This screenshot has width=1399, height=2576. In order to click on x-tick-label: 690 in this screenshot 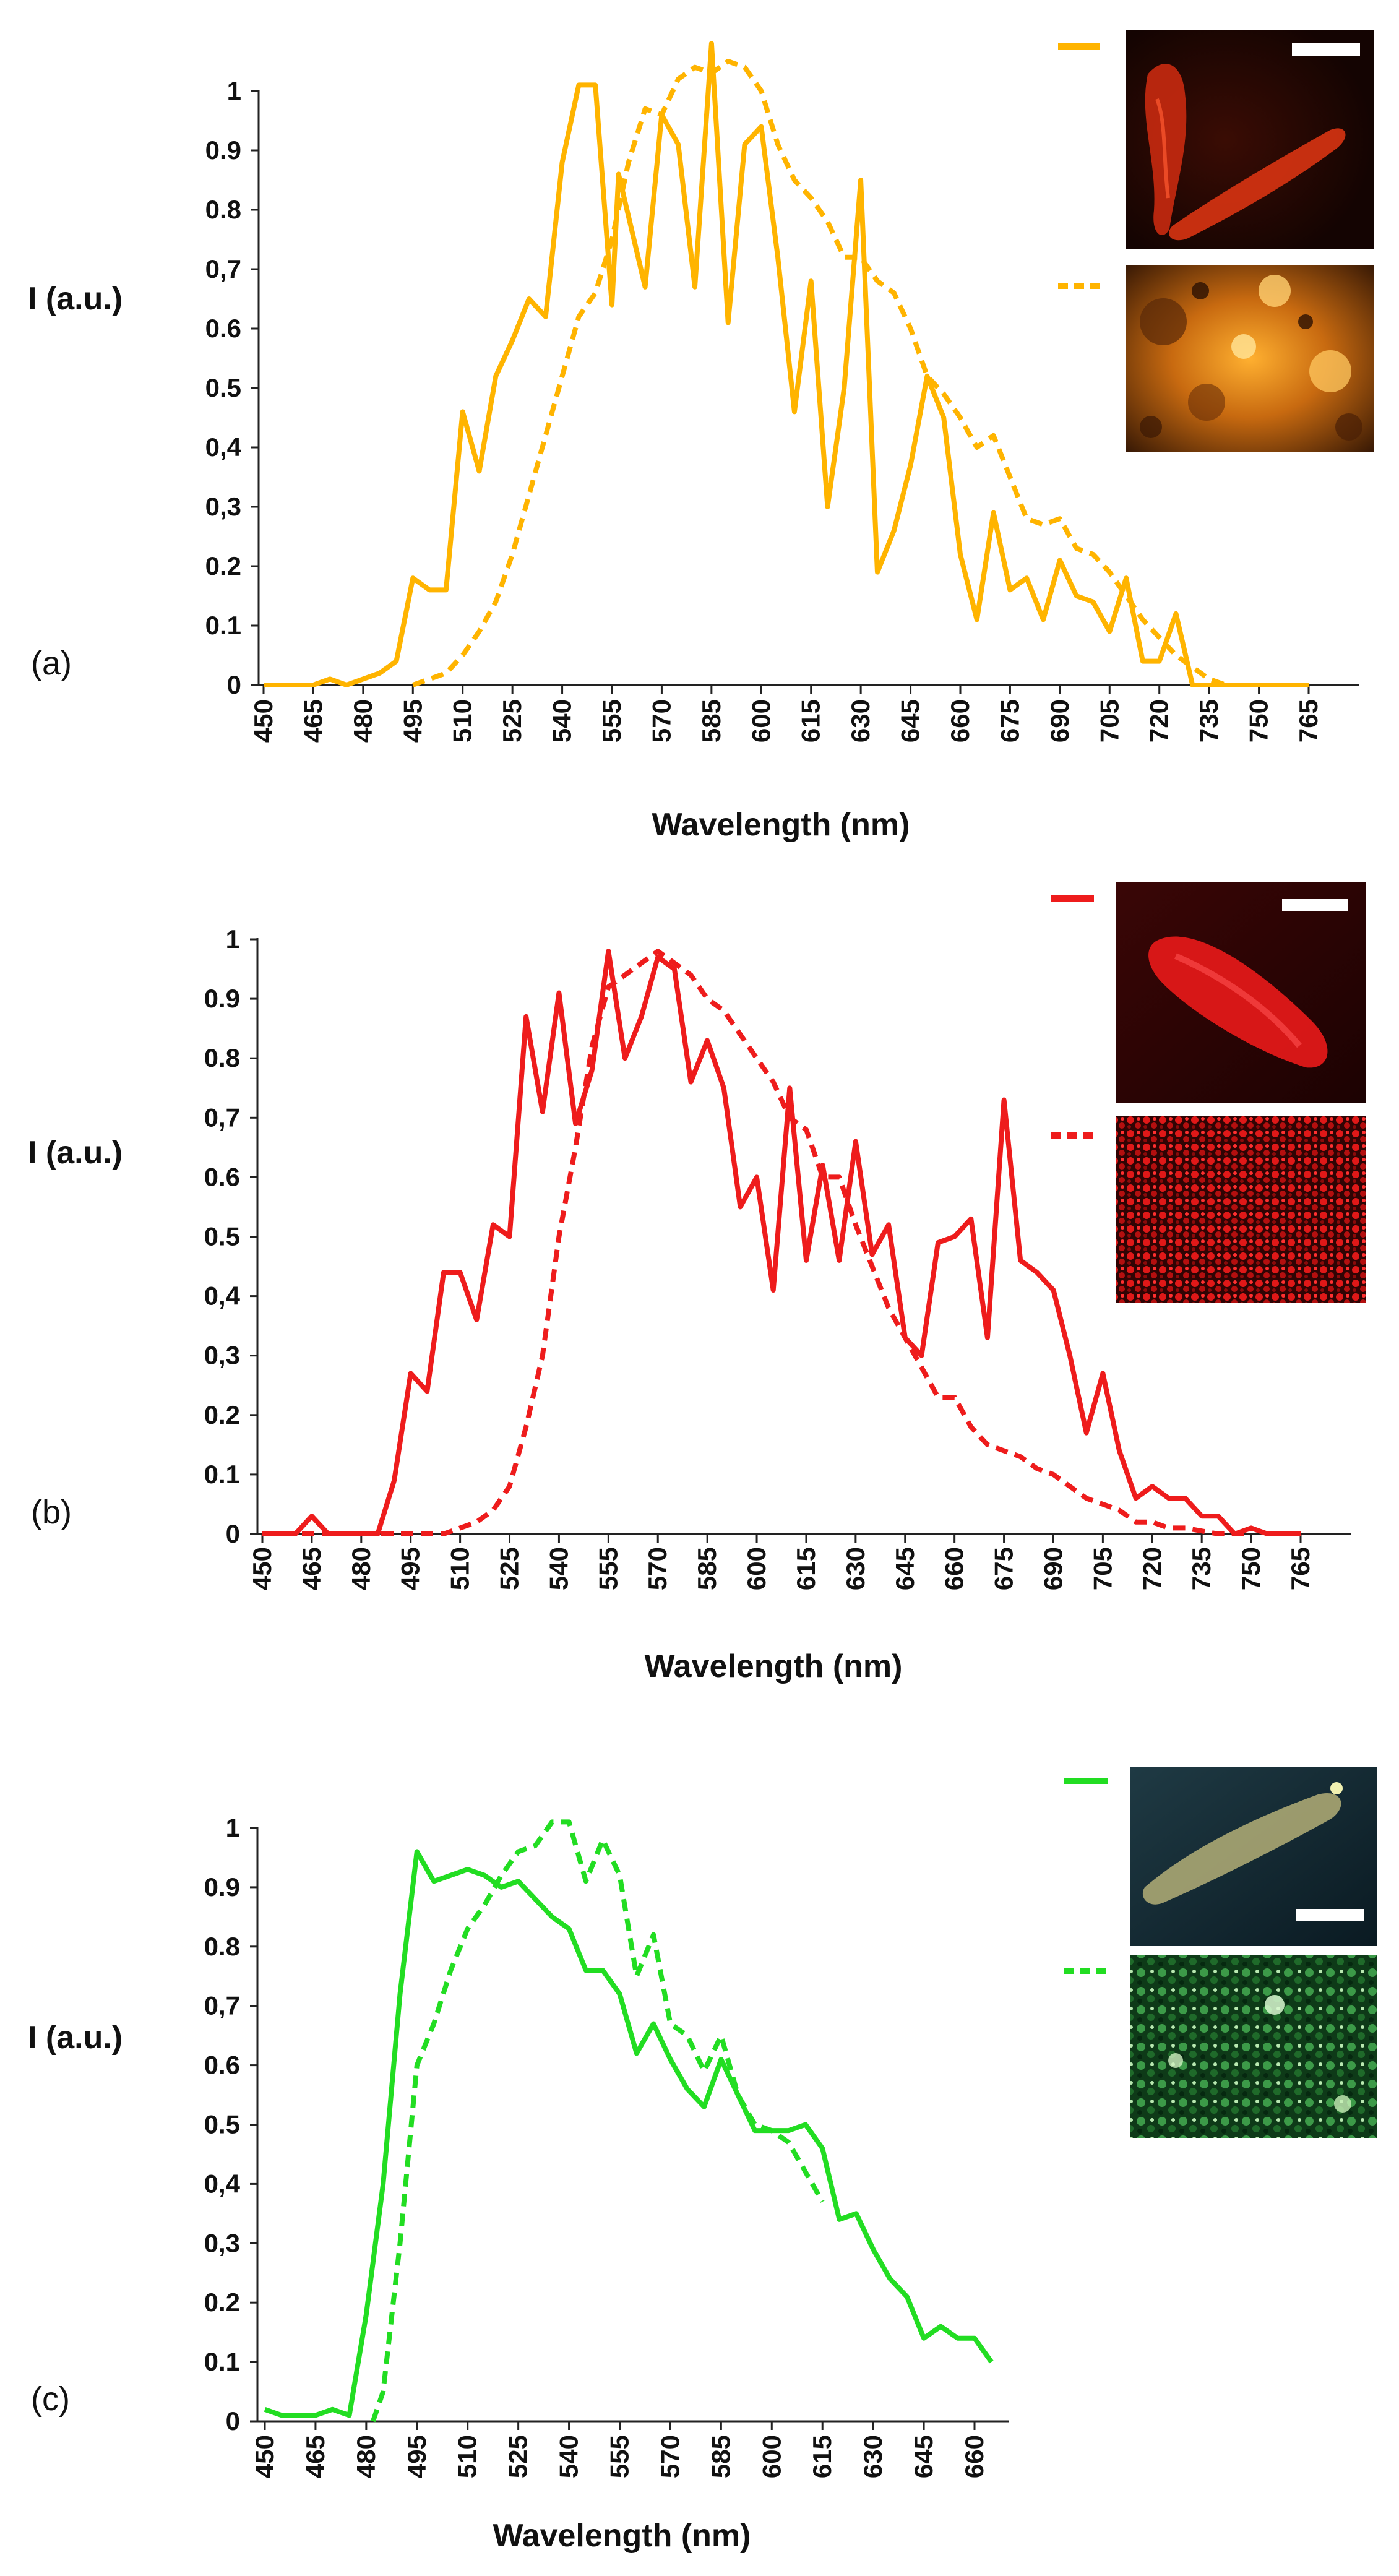, I will do `click(1052, 1568)`.